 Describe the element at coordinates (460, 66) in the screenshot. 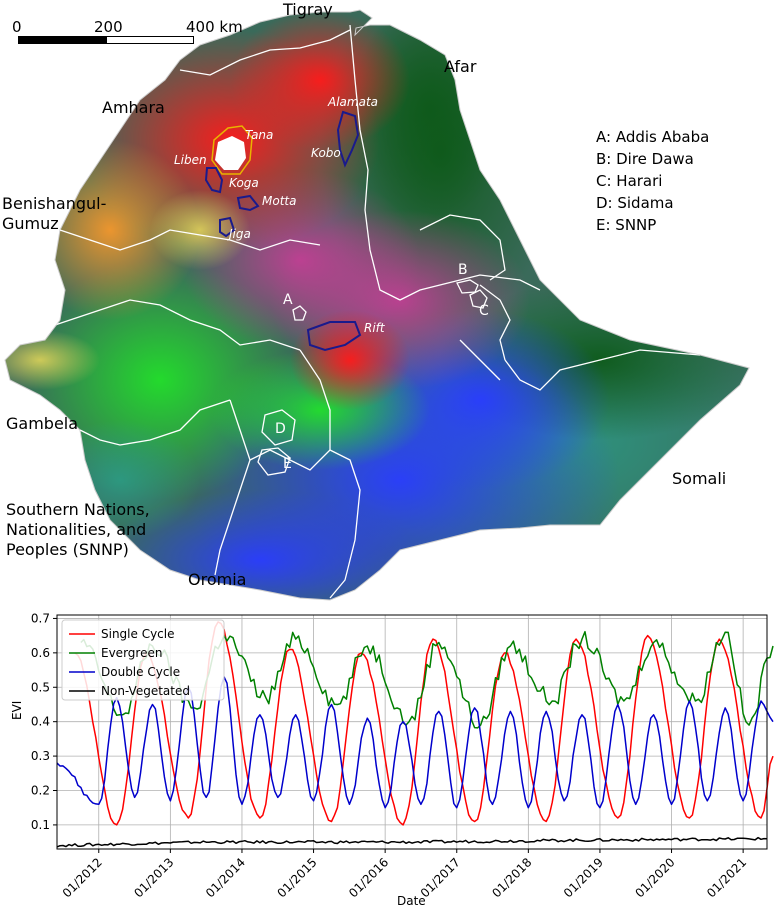

I see `region-label-afar: Afar` at that location.